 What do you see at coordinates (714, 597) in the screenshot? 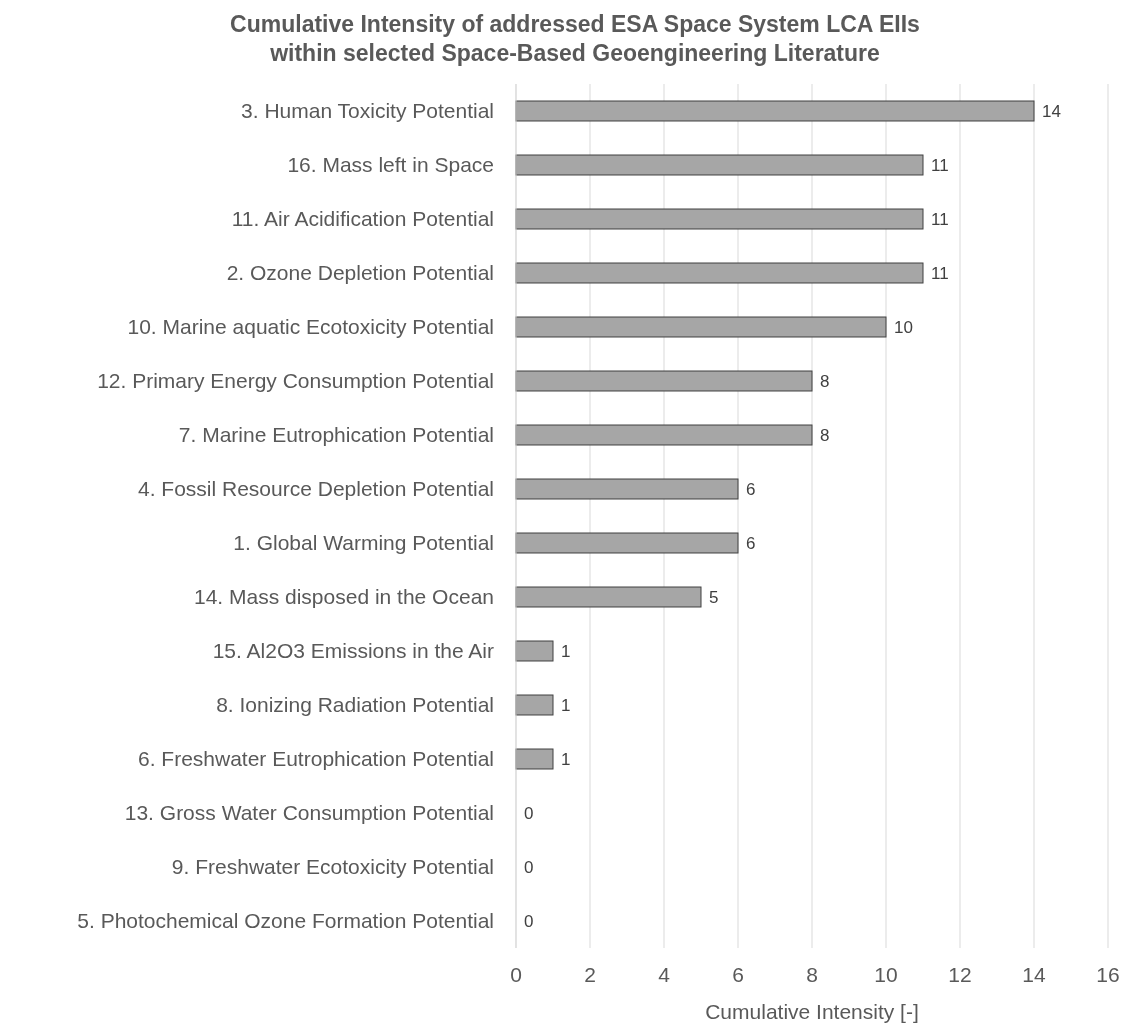
I see `data-label: 5` at bounding box center [714, 597].